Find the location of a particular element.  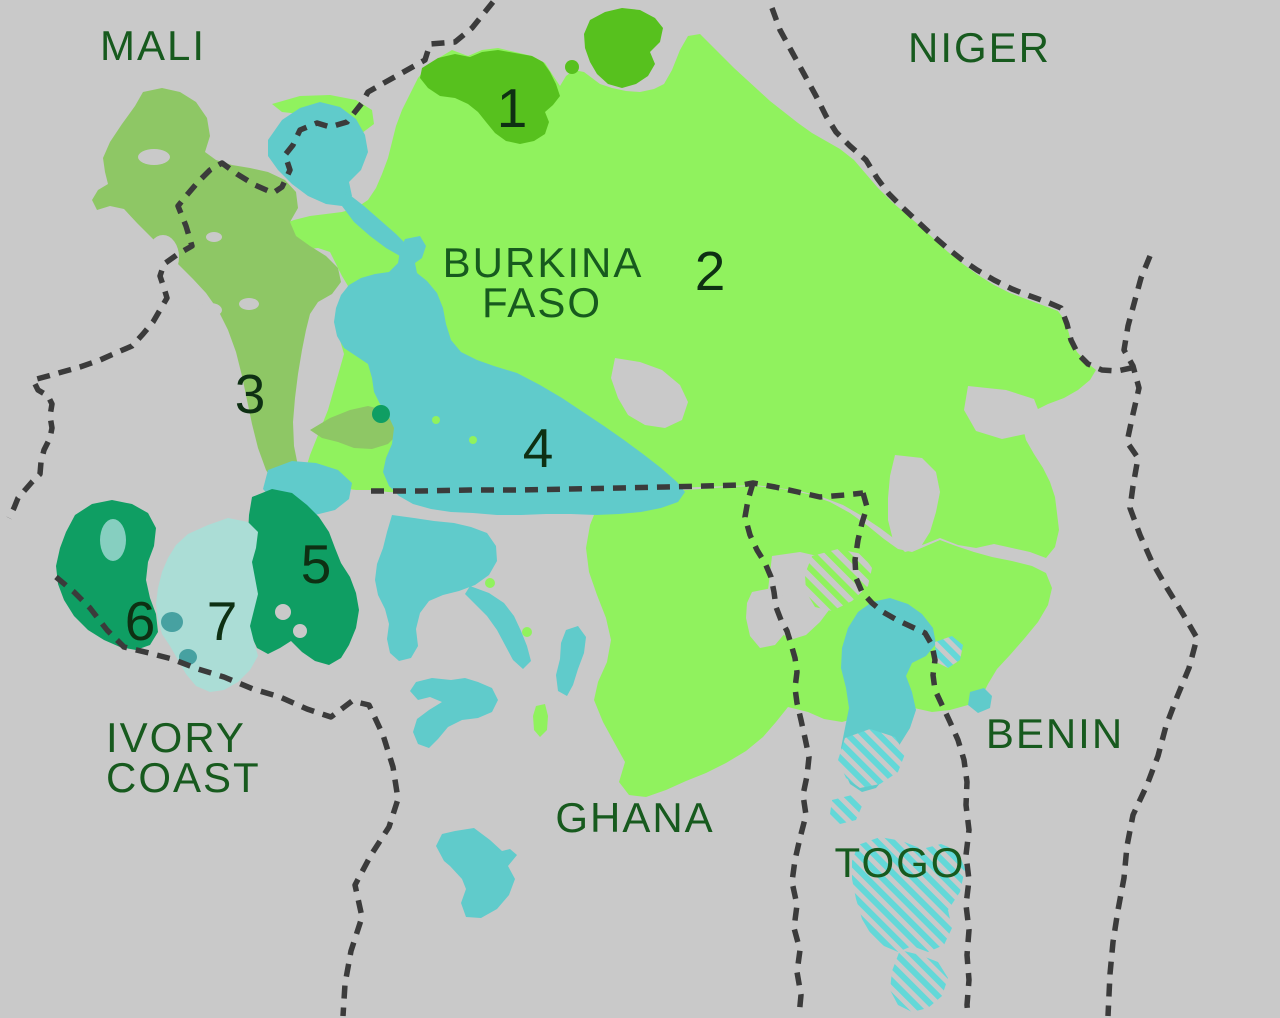

burkina-faso-label-line1: BURKINA is located at coordinates (543, 262).